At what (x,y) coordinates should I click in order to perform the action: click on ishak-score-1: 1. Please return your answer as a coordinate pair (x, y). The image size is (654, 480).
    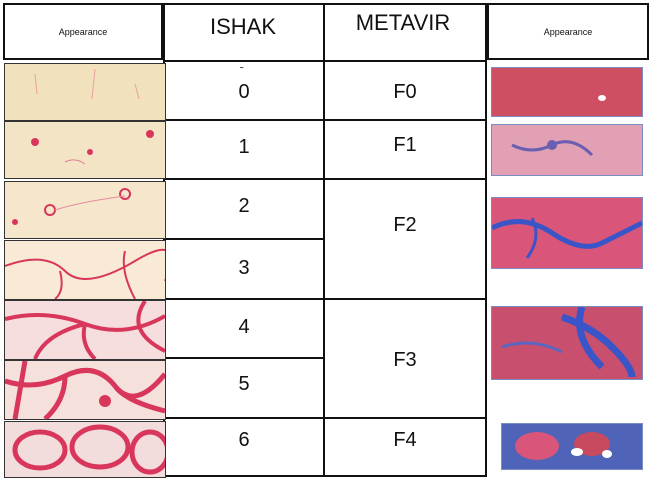
    Looking at the image, I should click on (244, 146).